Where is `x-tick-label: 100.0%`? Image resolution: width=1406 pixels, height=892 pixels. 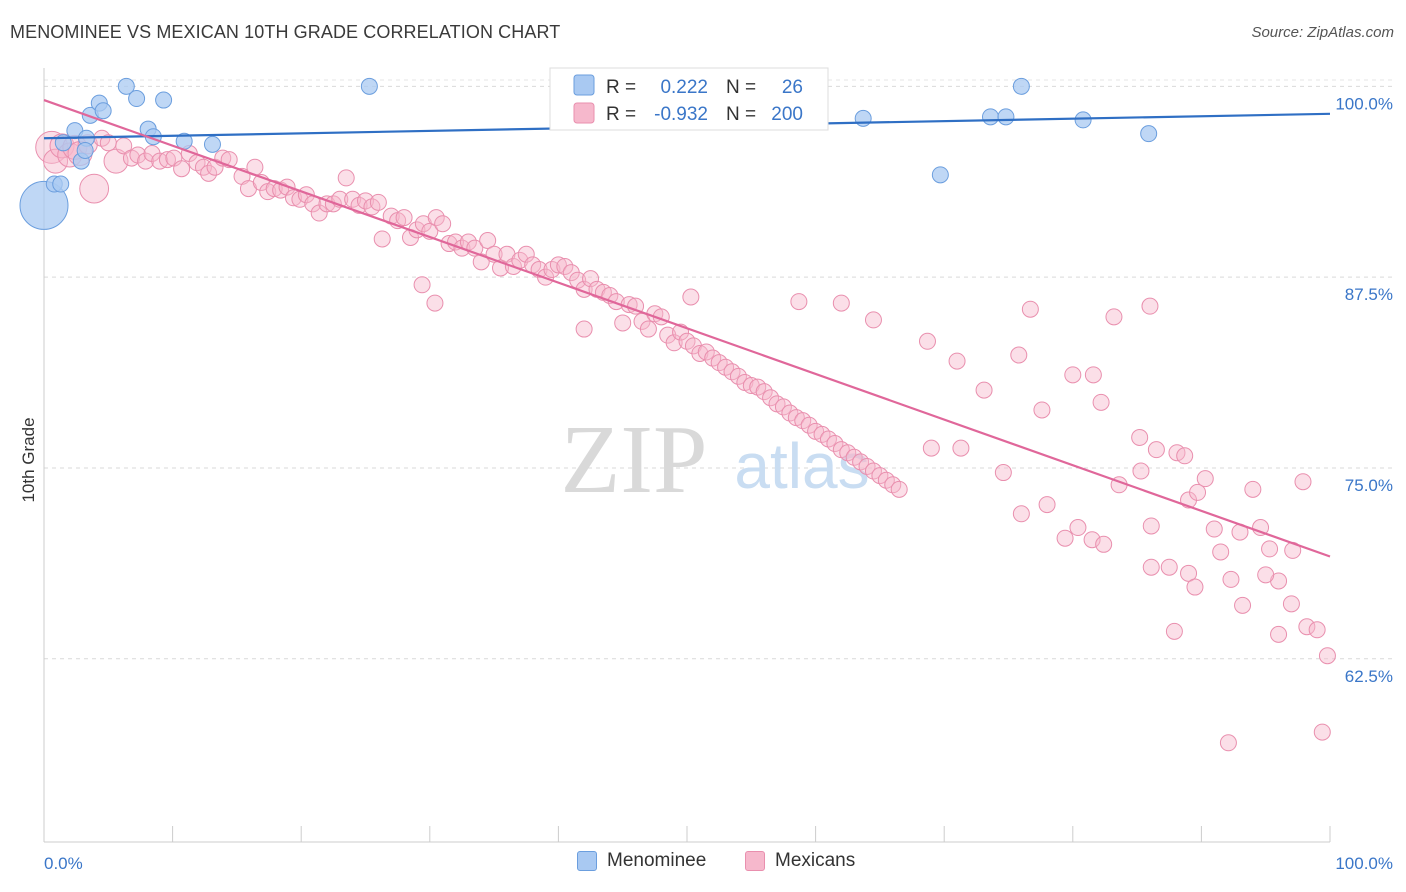
x-tick-label: 100.0% is located at coordinates (1364, 863).